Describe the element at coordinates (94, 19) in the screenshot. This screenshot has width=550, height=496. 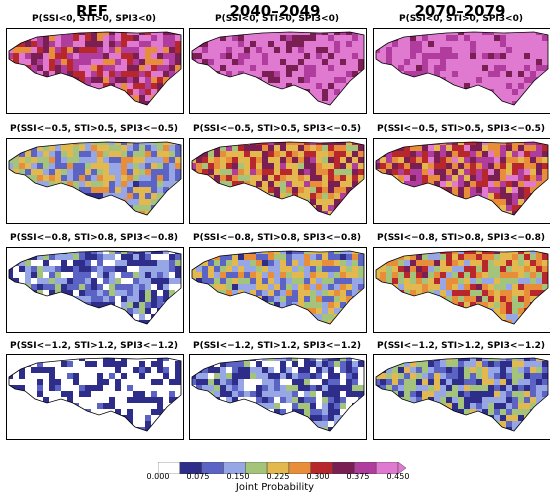
I see `panel-title: P(SSI<0, STI>0, SPI3<0)` at that location.